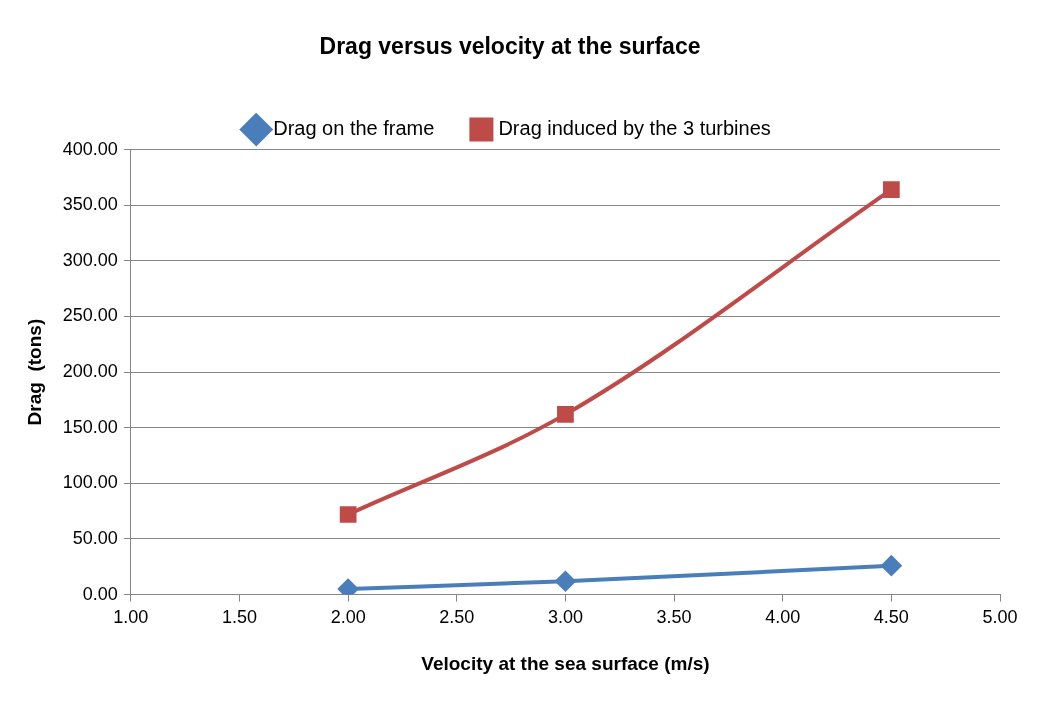 This screenshot has height=702, width=1040. I want to click on legend-label: Drag induced by the 3 turbines, so click(634, 128).